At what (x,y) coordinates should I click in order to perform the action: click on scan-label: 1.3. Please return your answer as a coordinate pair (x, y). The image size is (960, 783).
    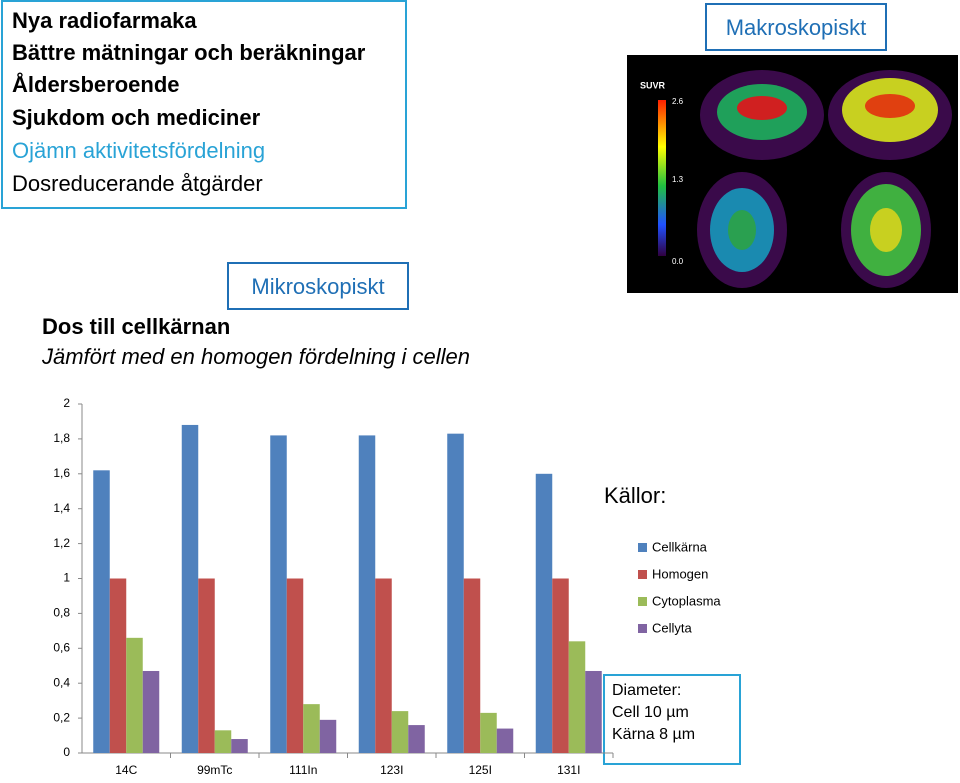
    Looking at the image, I should click on (678, 179).